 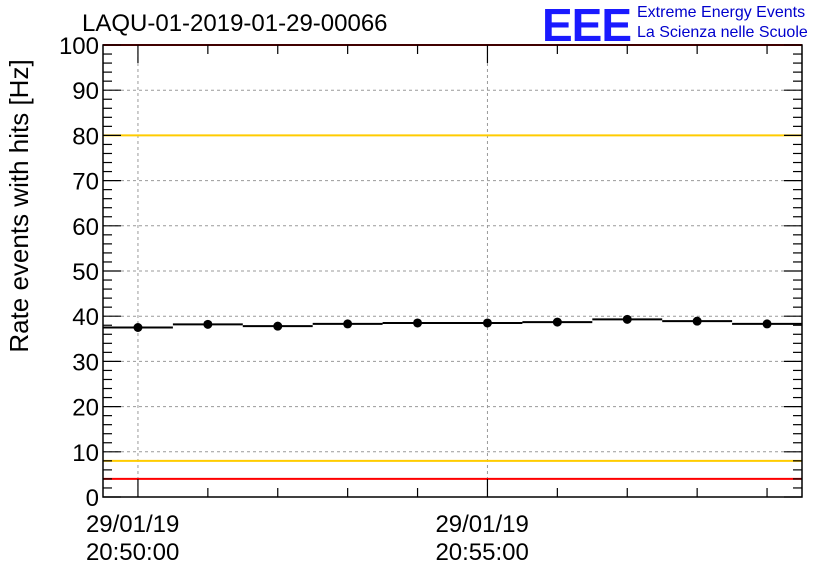 I want to click on x-tick-label-time: 20:50:00, so click(x=132, y=552).